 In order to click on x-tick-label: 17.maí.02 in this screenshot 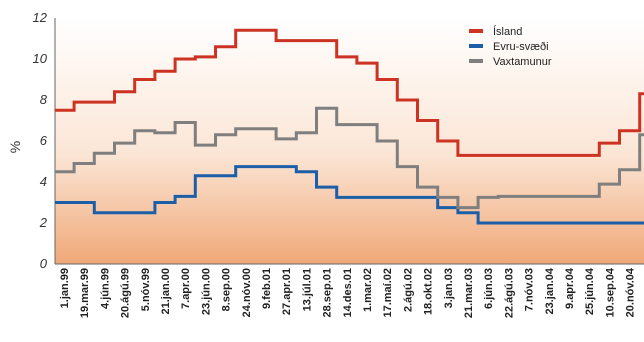, I will do `click(388, 293)`.